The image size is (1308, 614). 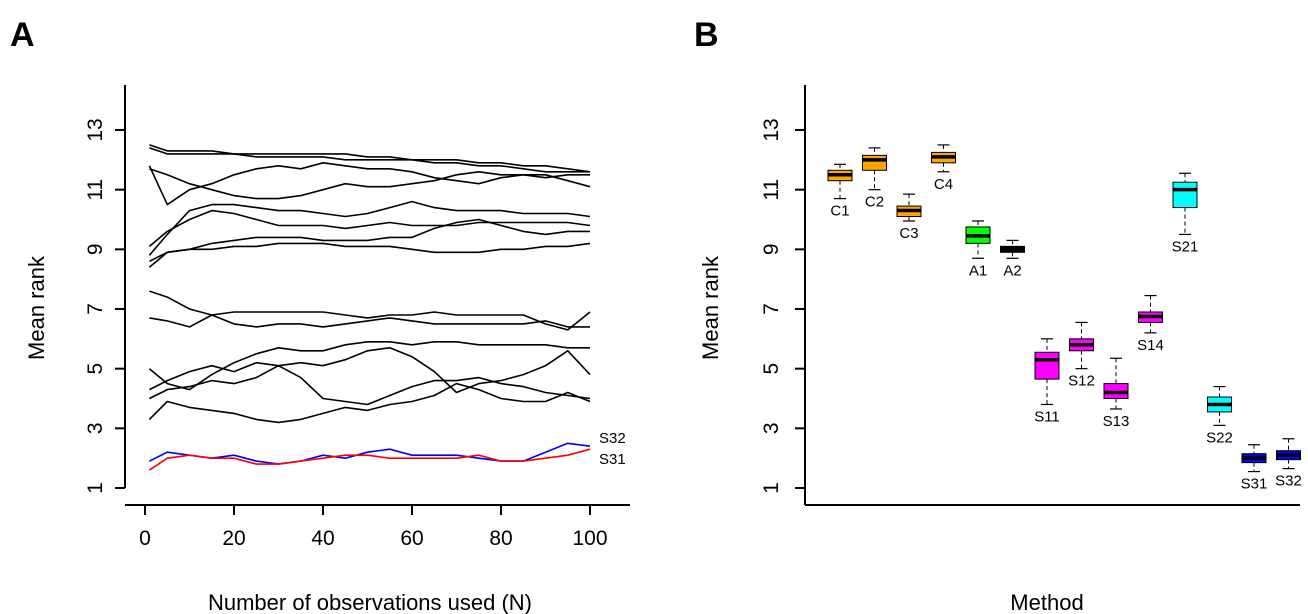 I want to click on box-s21: S21, so click(x=1185, y=213).